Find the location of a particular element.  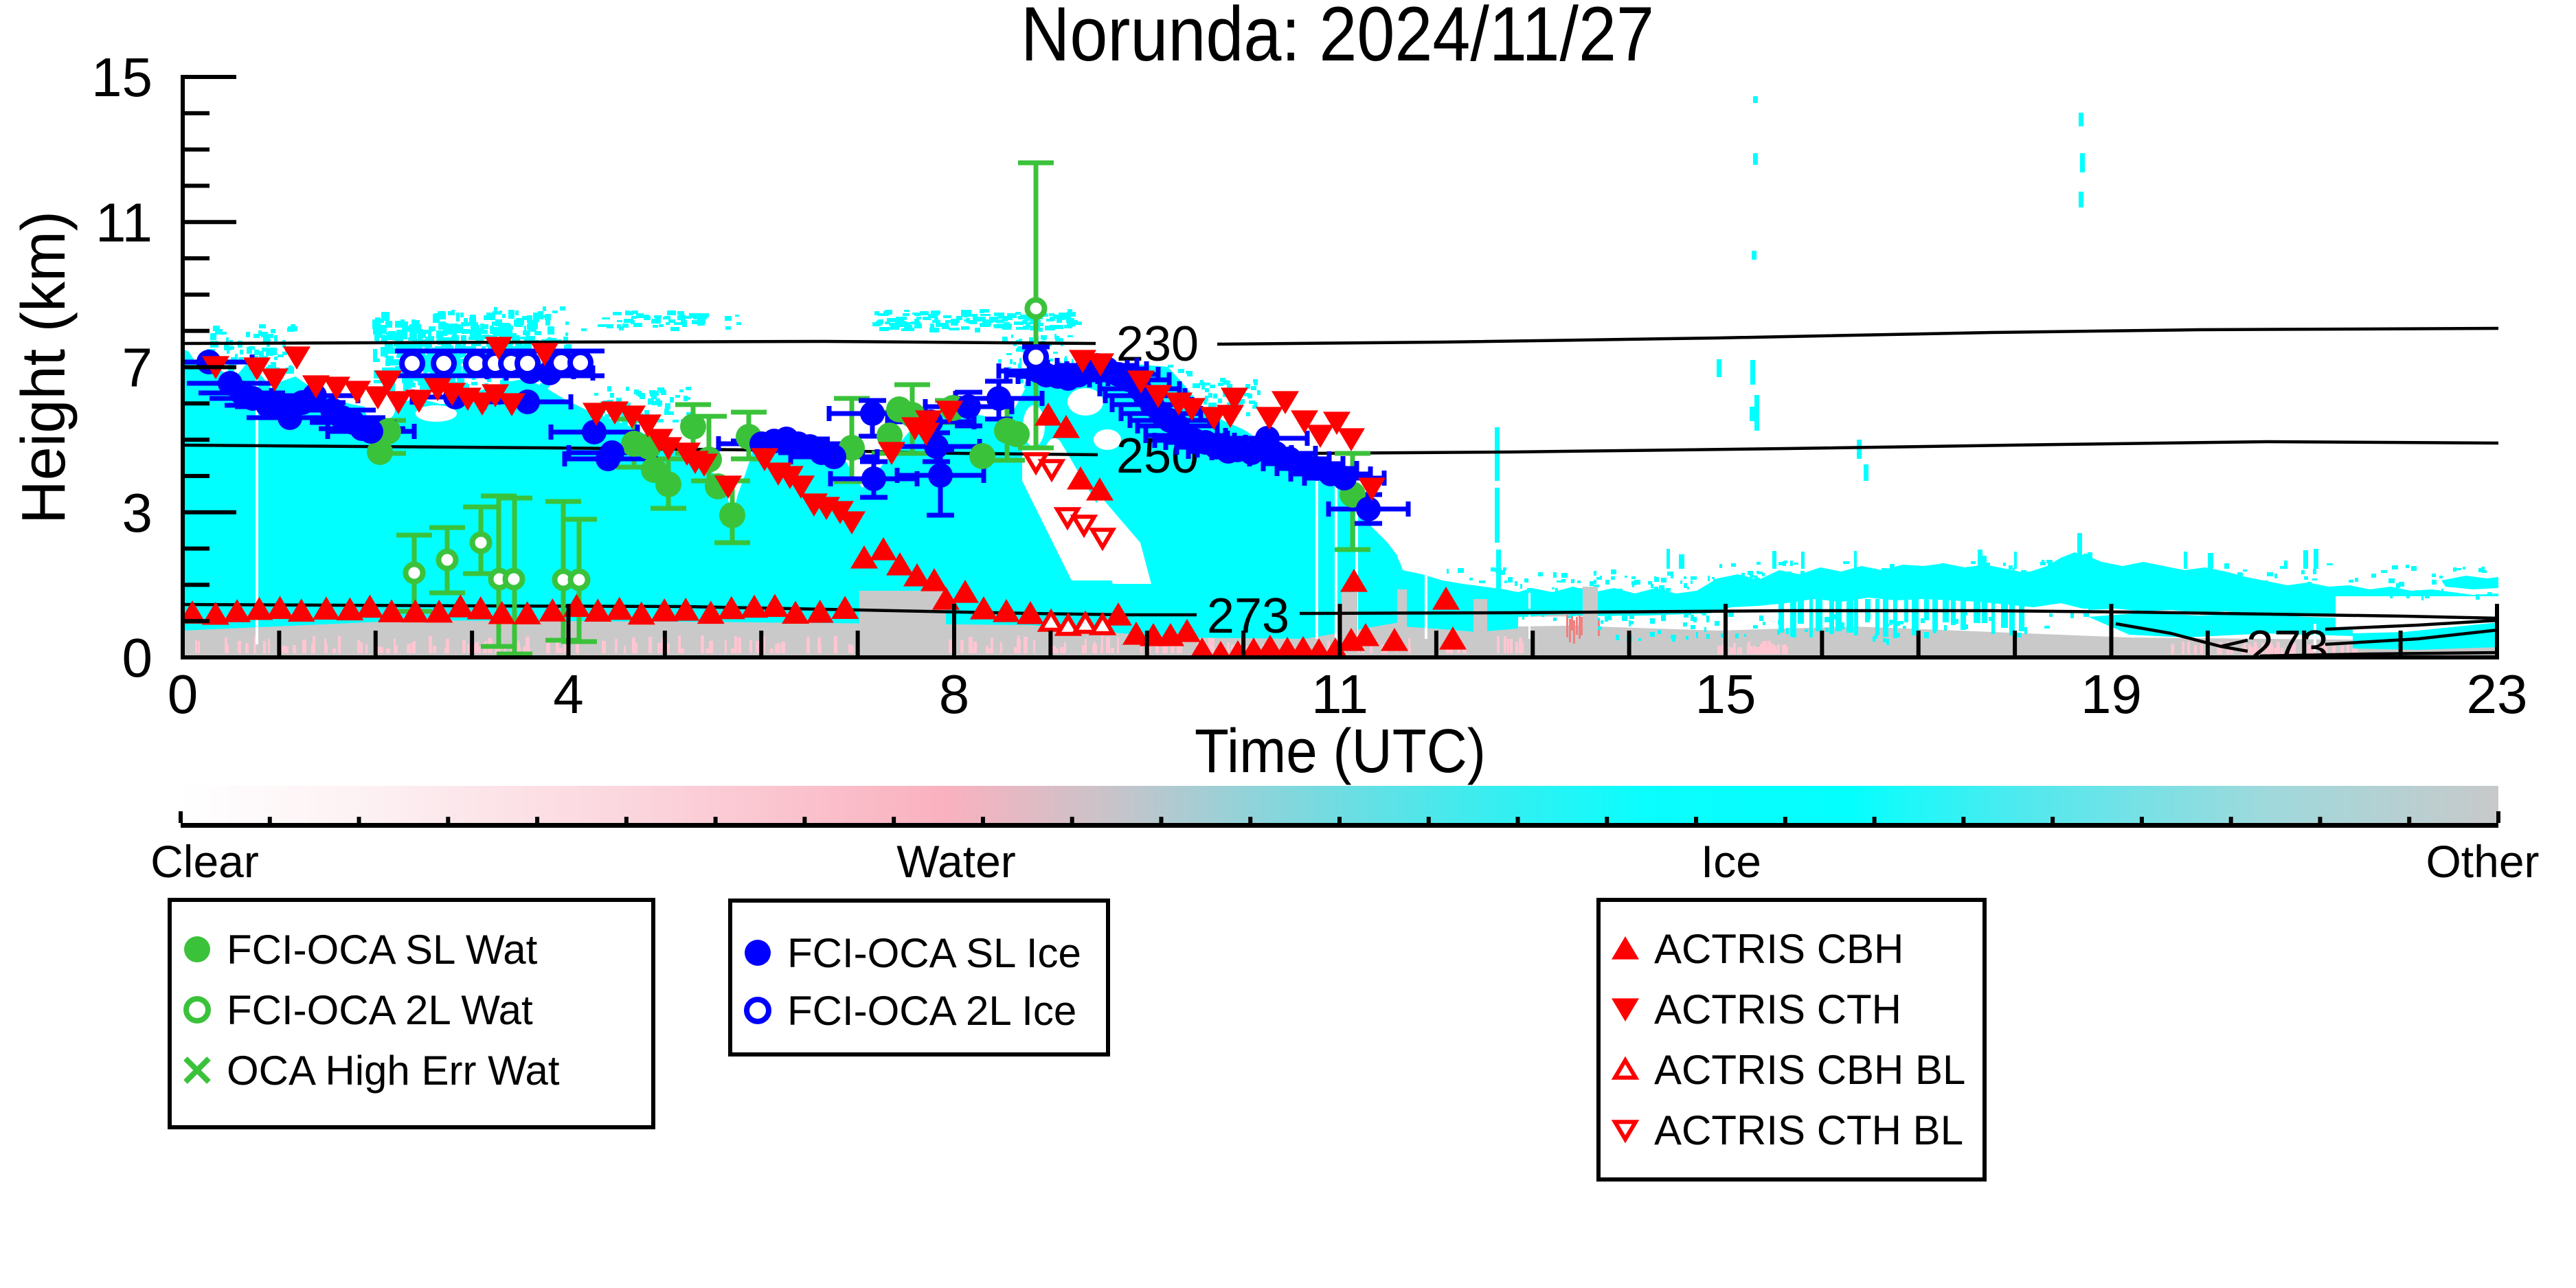

svg-text: OCA High Err Wat is located at coordinates (393, 1071).